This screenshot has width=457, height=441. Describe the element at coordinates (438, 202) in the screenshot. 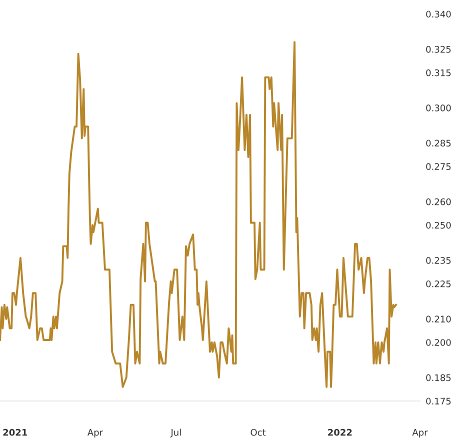

I see `y-tick-label: 0.260` at that location.